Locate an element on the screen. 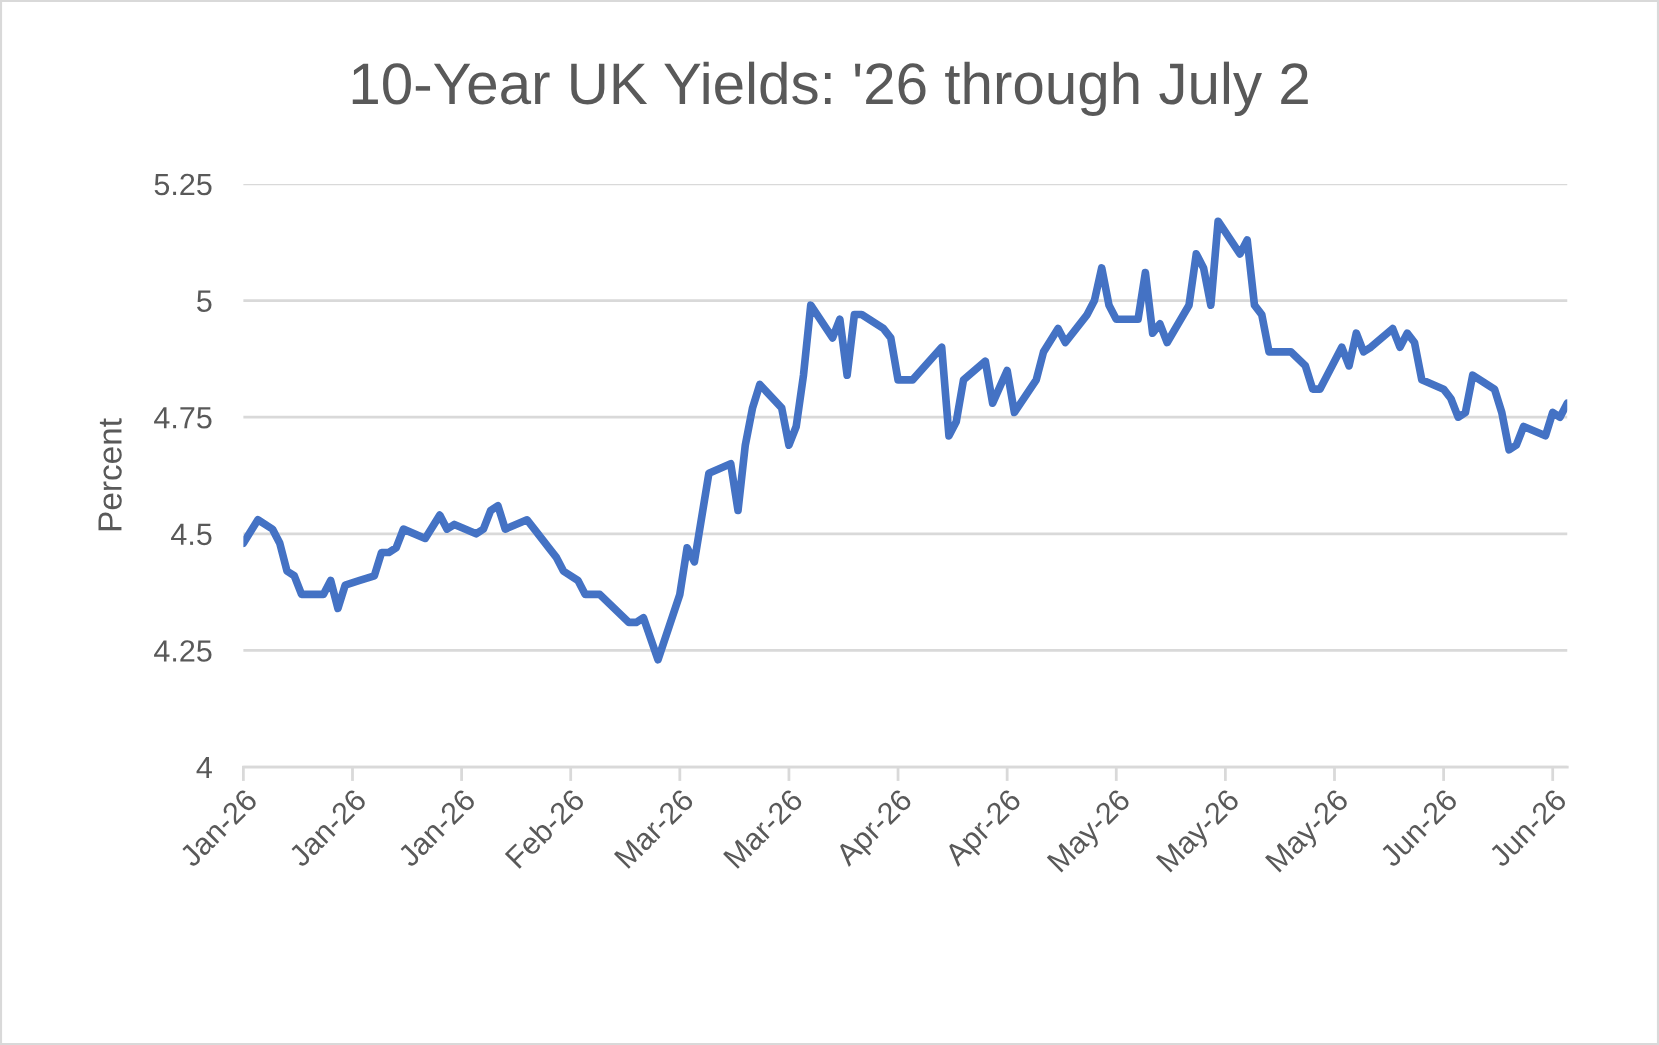 Image resolution: width=1659 pixels, height=1045 pixels. y-tick-label: 4.25 is located at coordinates (183, 651).